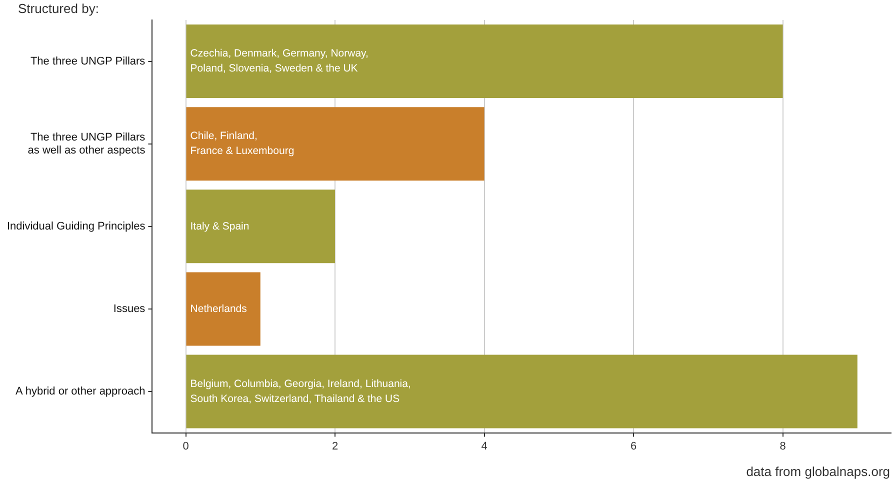 The width and height of the screenshot is (893, 482). What do you see at coordinates (783, 446) in the screenshot?
I see `x-tick-label: 8` at bounding box center [783, 446].